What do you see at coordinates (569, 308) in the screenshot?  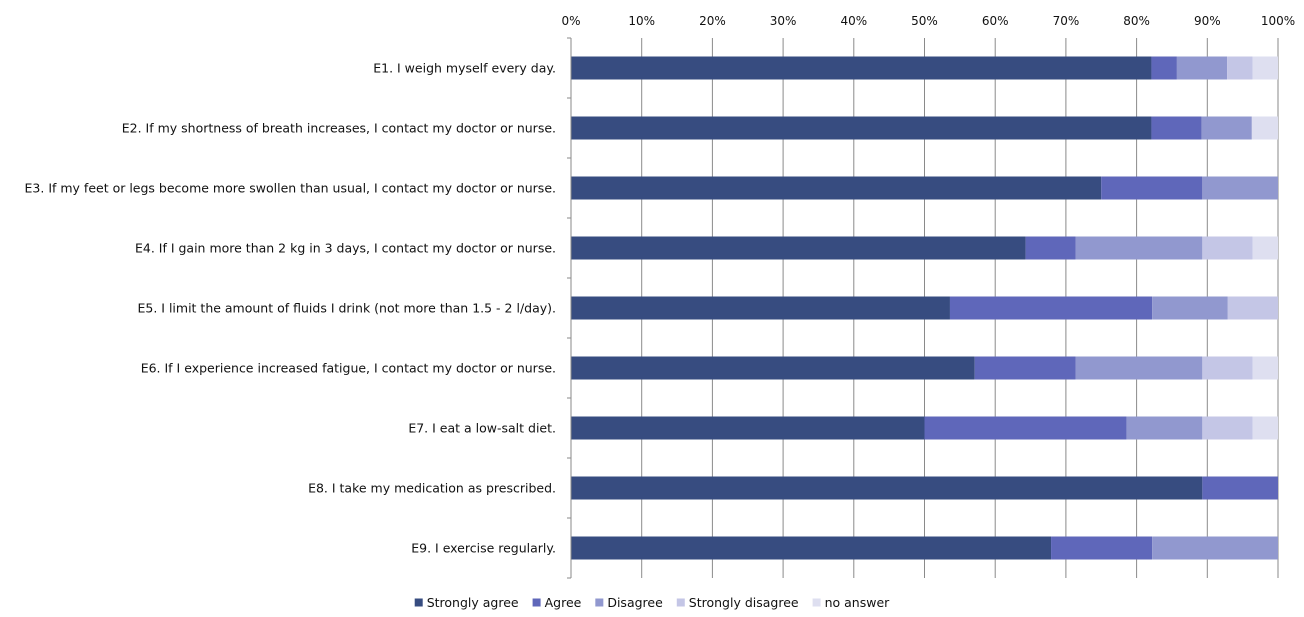 I see `axis-layer` at bounding box center [569, 308].